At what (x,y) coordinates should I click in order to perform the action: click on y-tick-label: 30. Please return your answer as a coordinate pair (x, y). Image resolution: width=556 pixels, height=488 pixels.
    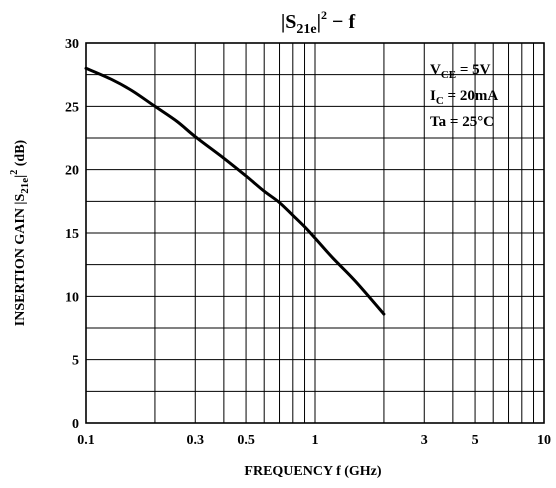
    Looking at the image, I should click on (72, 44).